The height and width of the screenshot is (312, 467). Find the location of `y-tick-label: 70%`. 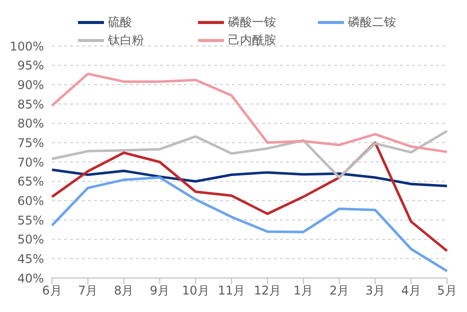

y-tick-label: 70% is located at coordinates (30, 162).